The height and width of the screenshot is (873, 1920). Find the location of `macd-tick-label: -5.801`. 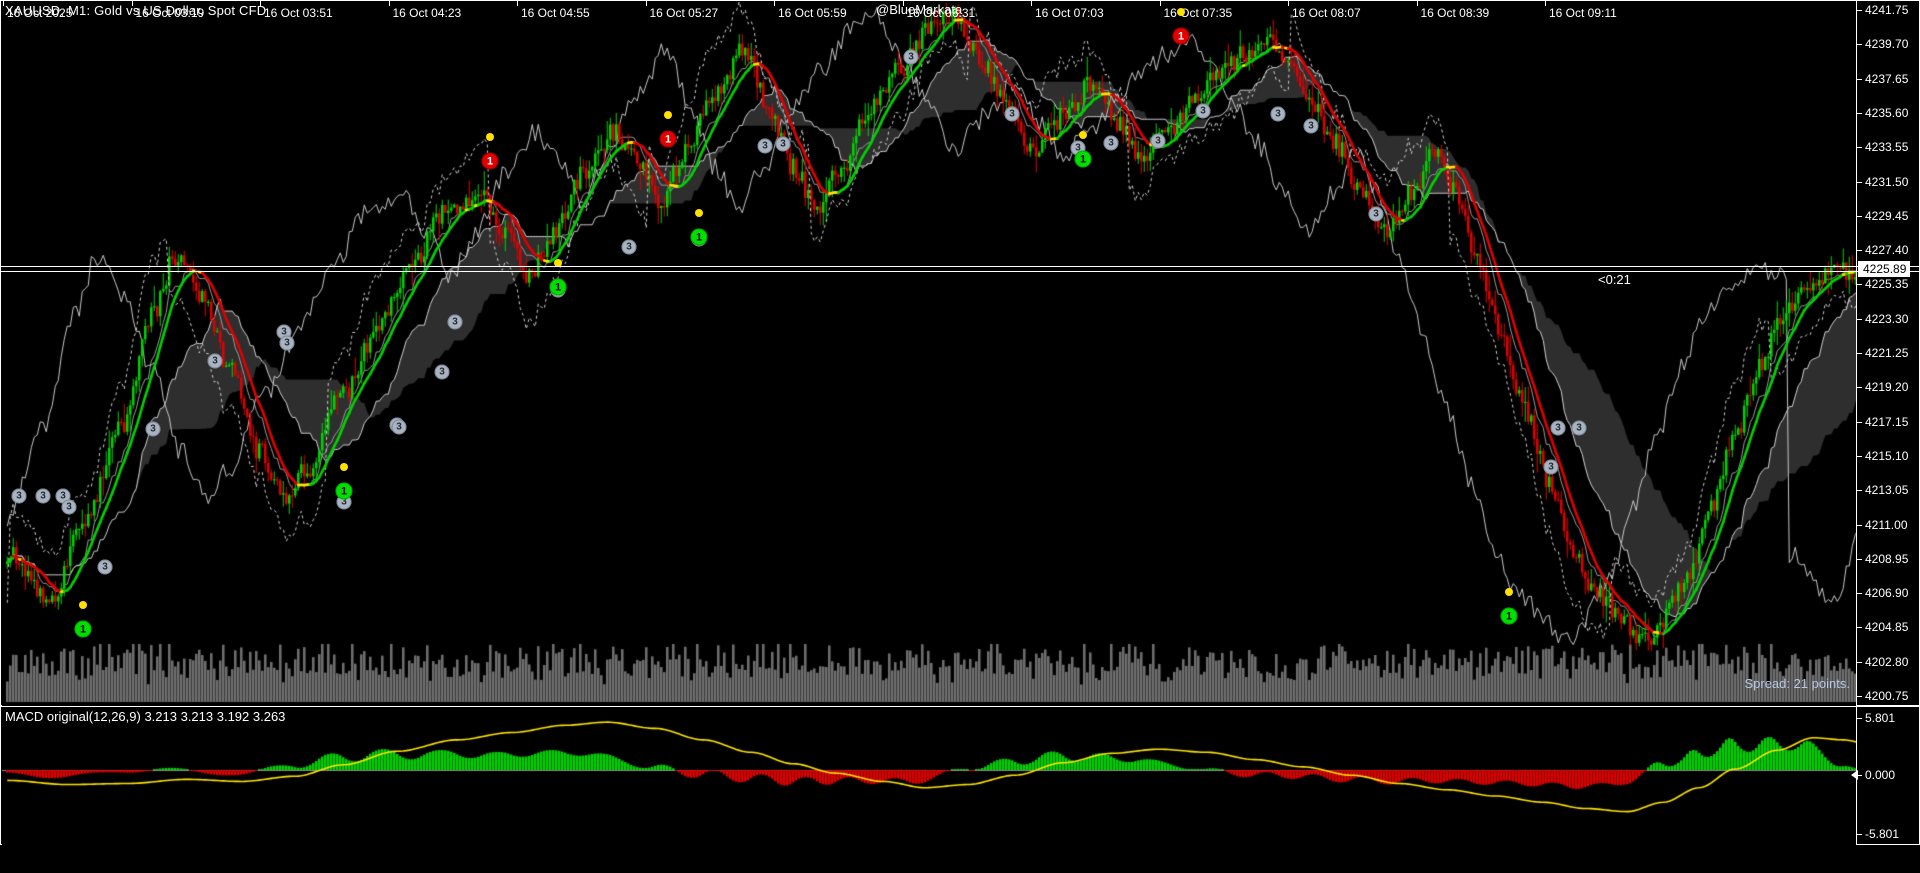

macd-tick-label: -5.801 is located at coordinates (1878, 834).